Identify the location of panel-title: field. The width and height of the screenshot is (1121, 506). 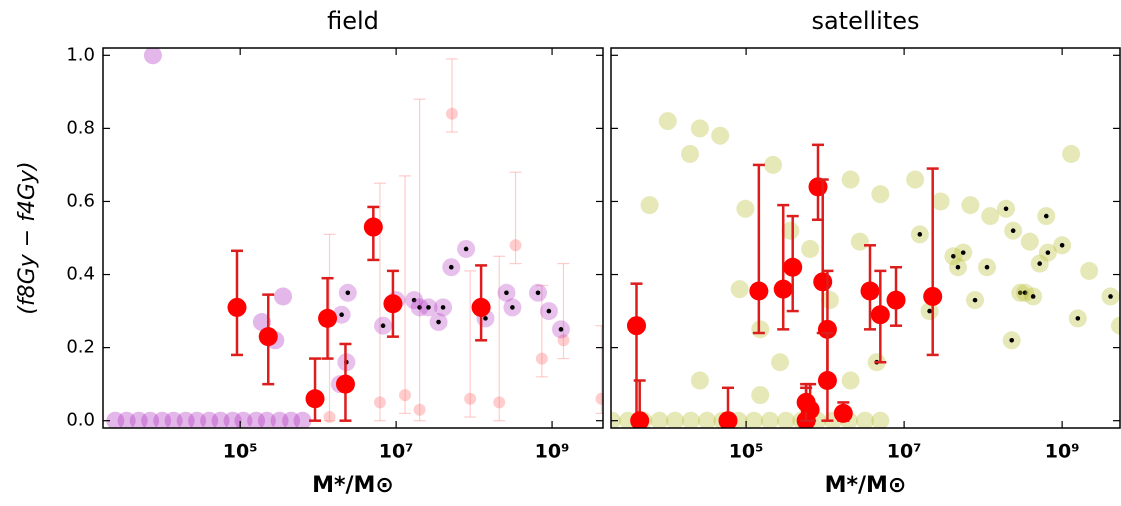
(353, 21).